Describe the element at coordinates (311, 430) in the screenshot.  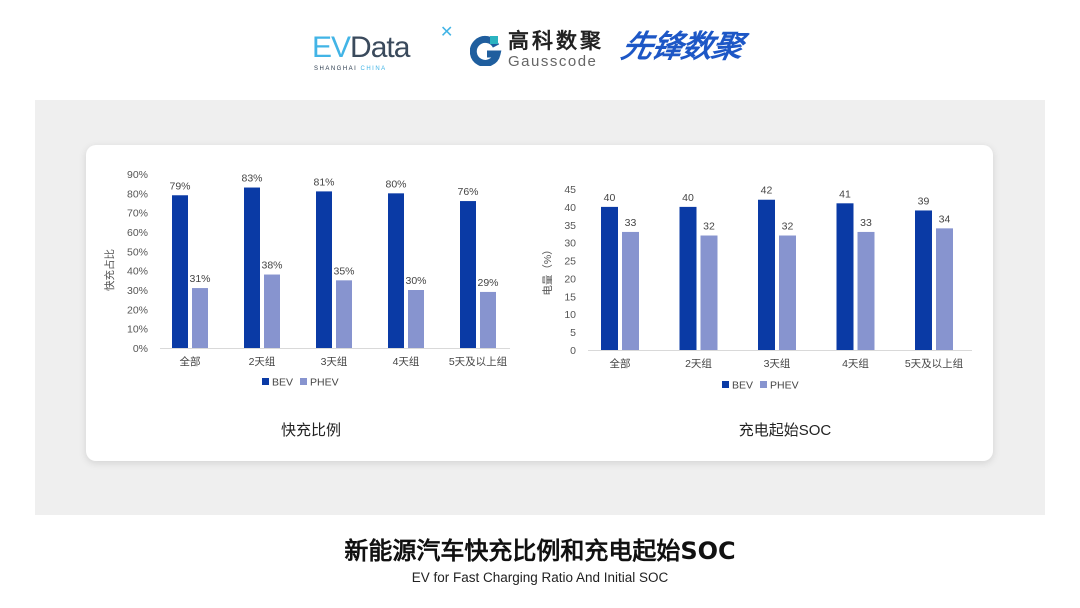
I see `chart-title: 快充比例` at that location.